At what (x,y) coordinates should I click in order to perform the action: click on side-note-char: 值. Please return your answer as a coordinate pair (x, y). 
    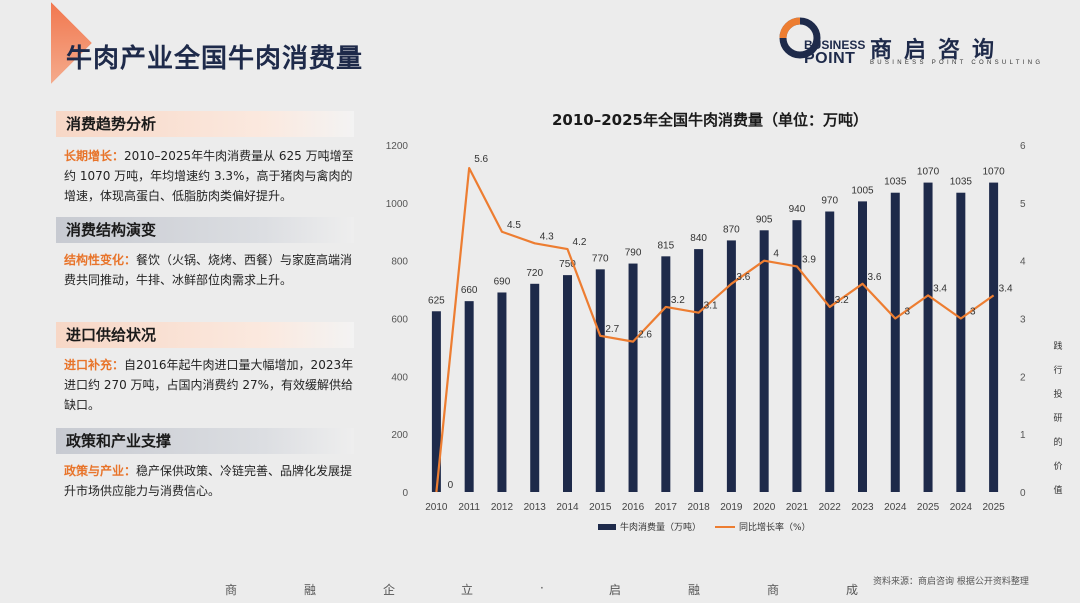
    Looking at the image, I should click on (1058, 491).